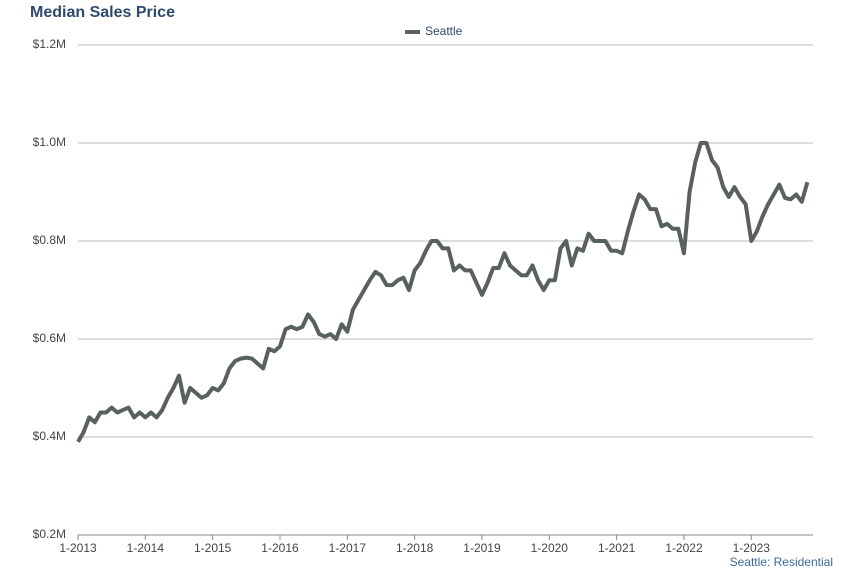 The image size is (864, 581). Describe the element at coordinates (213, 548) in the screenshot. I see `x-tick-label: 1-2015` at that location.